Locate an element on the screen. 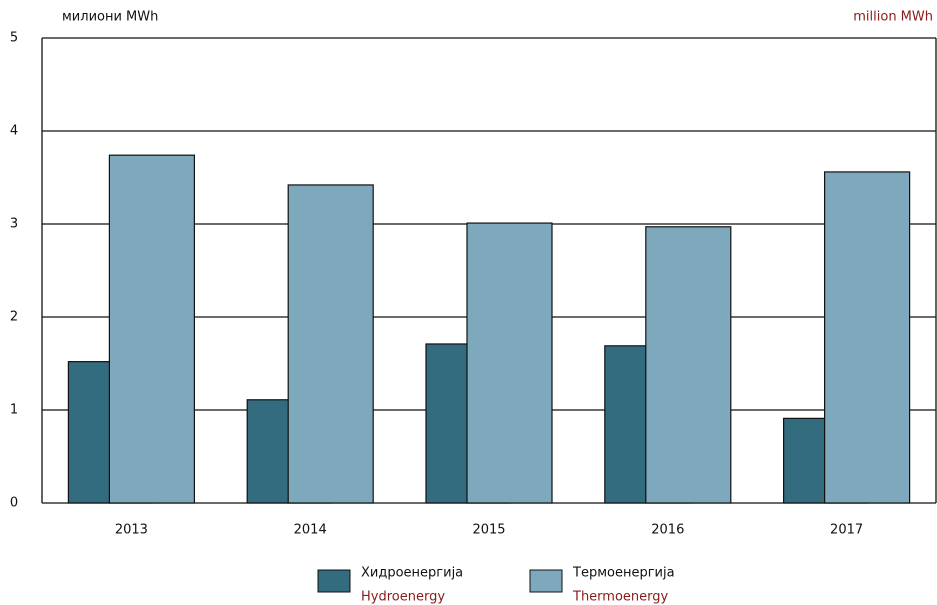  y-axis-label: милиони MWh is located at coordinates (110, 17).